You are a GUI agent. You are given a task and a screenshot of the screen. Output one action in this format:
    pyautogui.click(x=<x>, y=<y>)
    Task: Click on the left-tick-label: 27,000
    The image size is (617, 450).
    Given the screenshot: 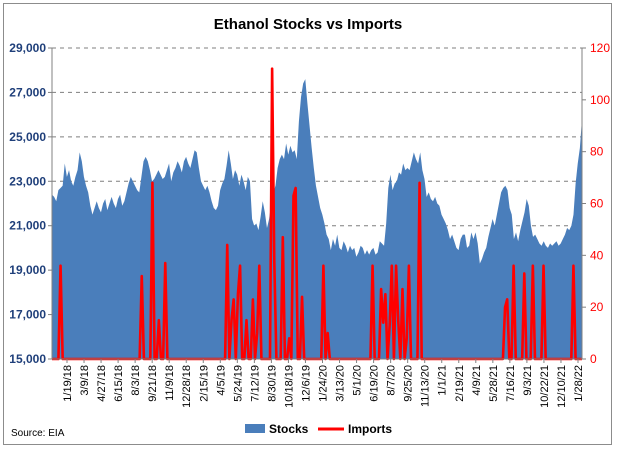 What is the action you would take?
    pyautogui.click(x=27, y=92)
    